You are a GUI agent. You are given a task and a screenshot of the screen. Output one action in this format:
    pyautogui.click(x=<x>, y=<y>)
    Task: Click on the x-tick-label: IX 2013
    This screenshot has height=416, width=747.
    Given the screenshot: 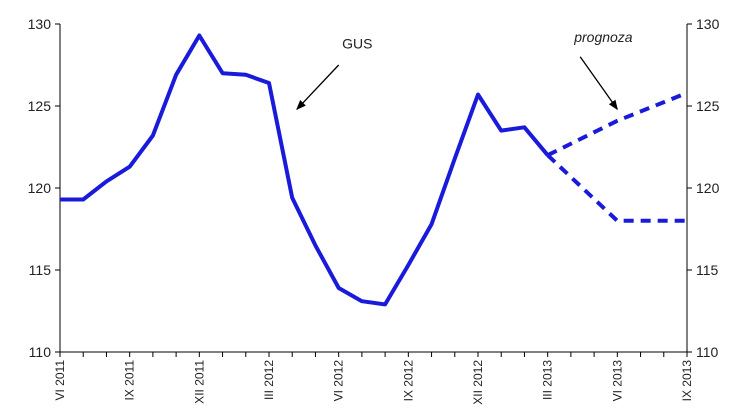 What is the action you would take?
    pyautogui.click(x=687, y=381)
    